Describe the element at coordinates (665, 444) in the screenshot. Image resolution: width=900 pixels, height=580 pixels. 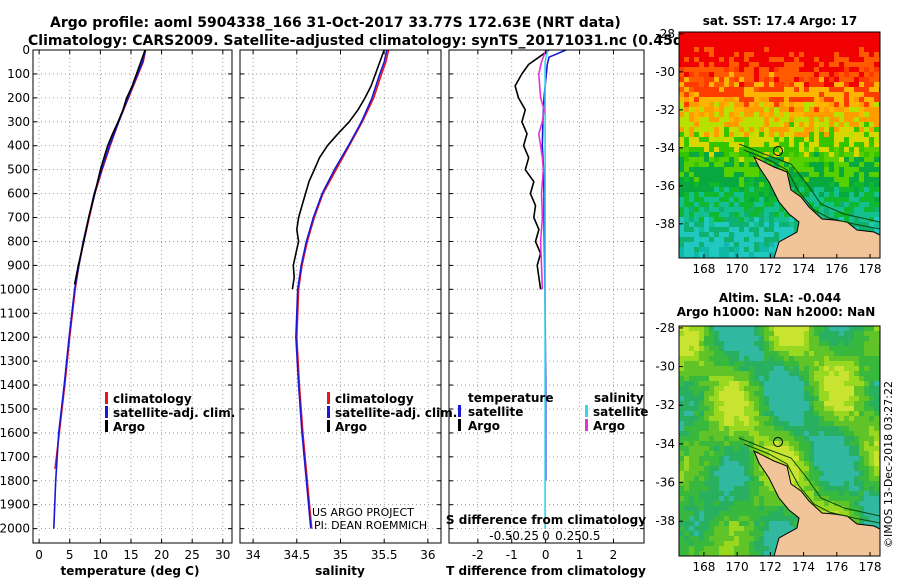
I see `map-ytick-label--34: -34` at that location.